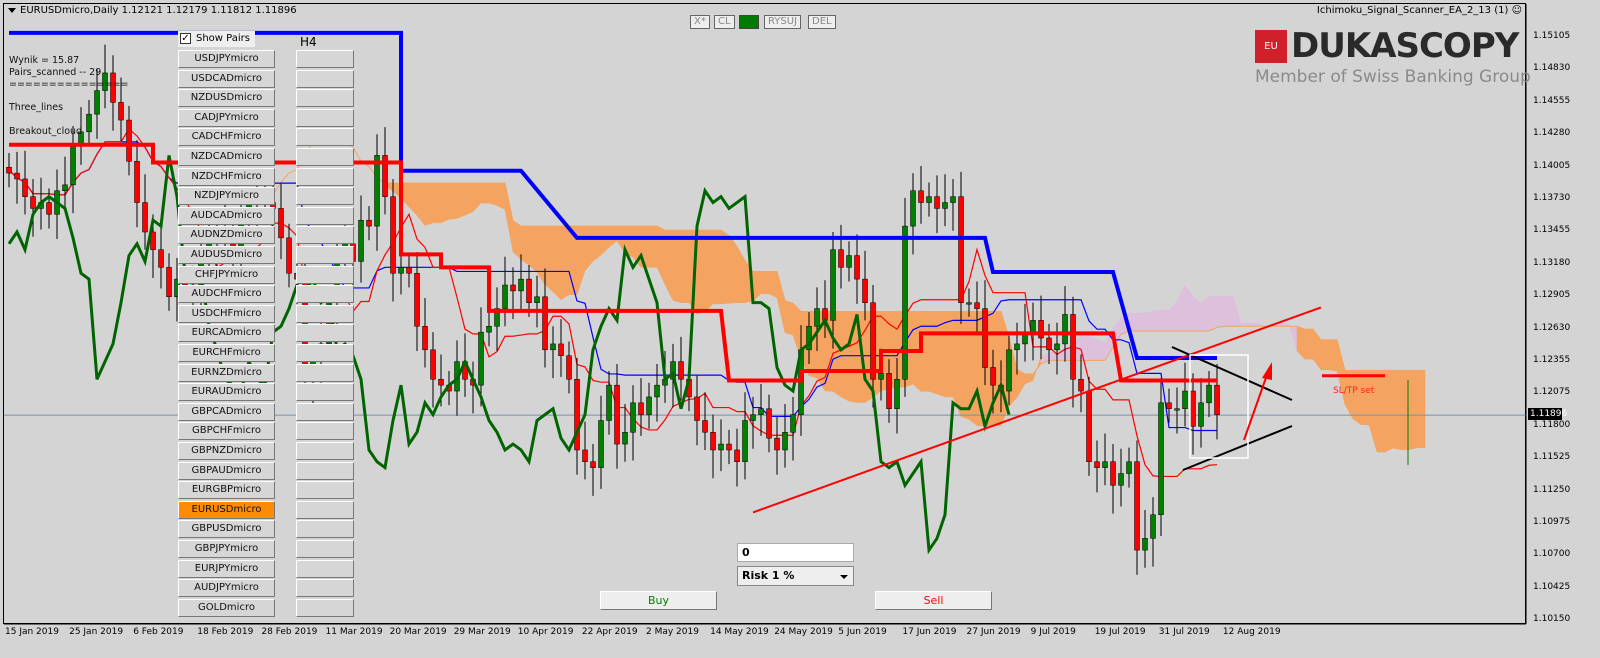  I want to click on risk-value: Risk 1 %, so click(768, 575).